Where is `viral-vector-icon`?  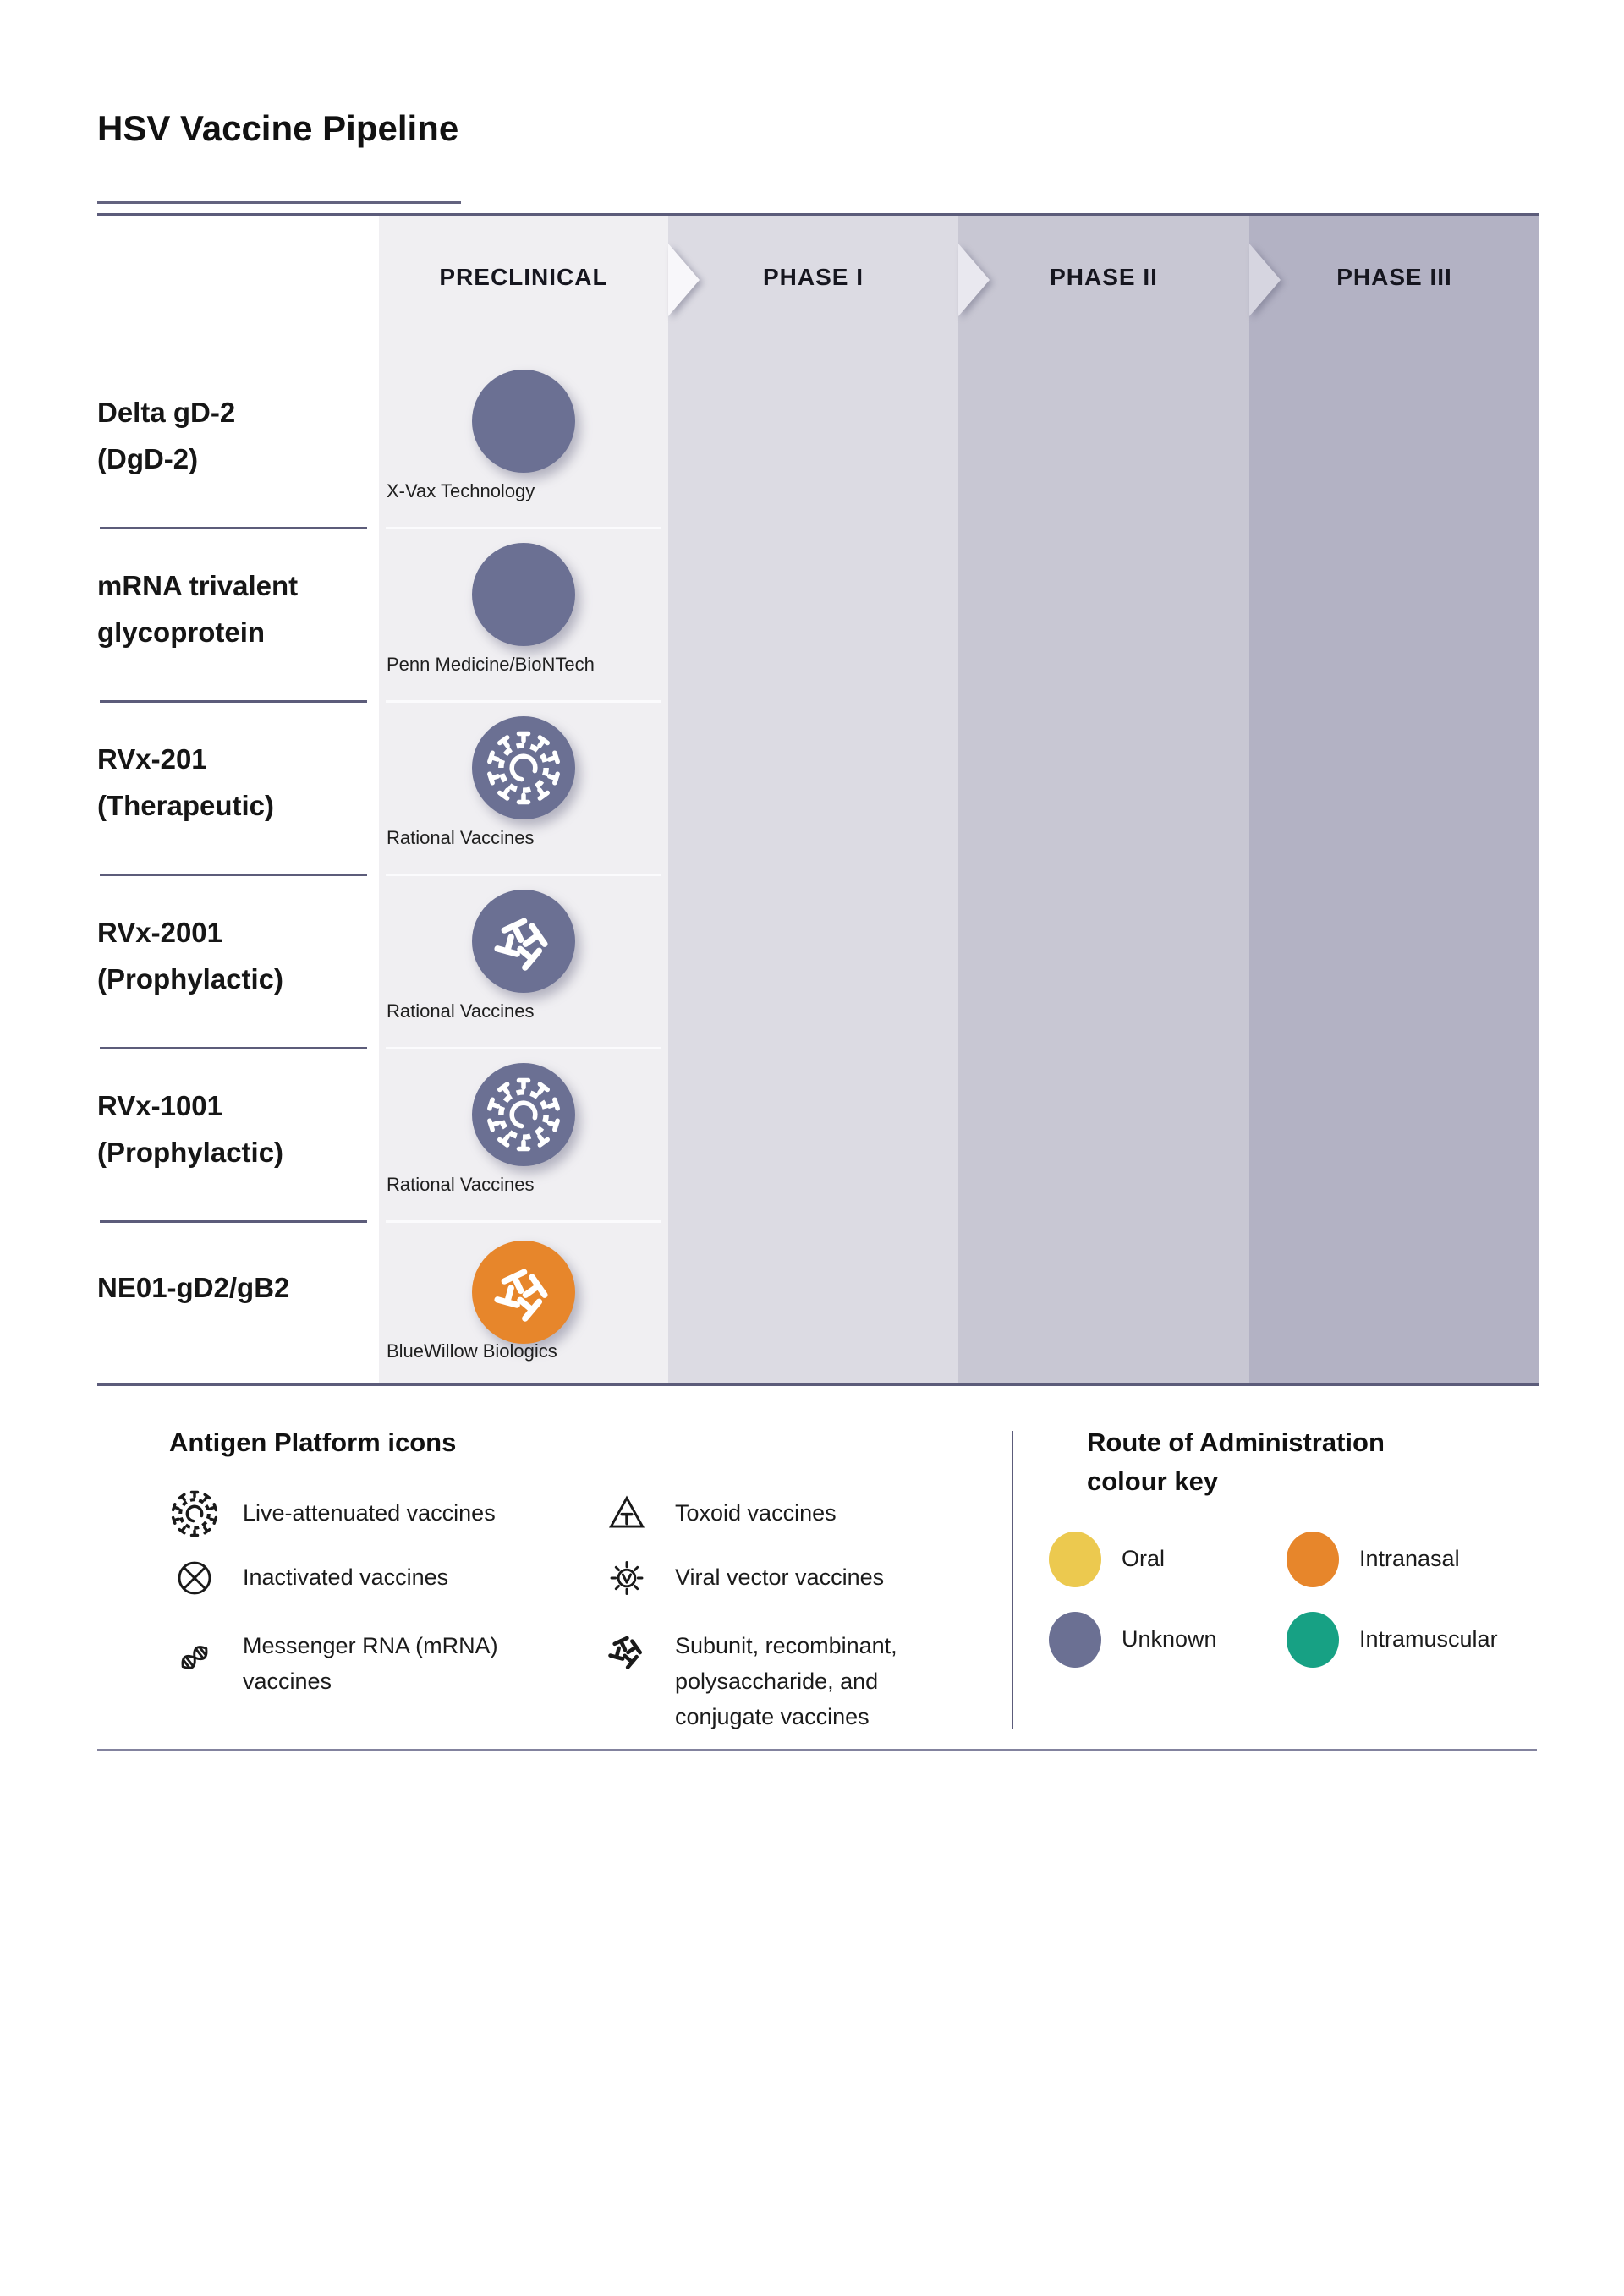 viral-vector-icon is located at coordinates (627, 1578).